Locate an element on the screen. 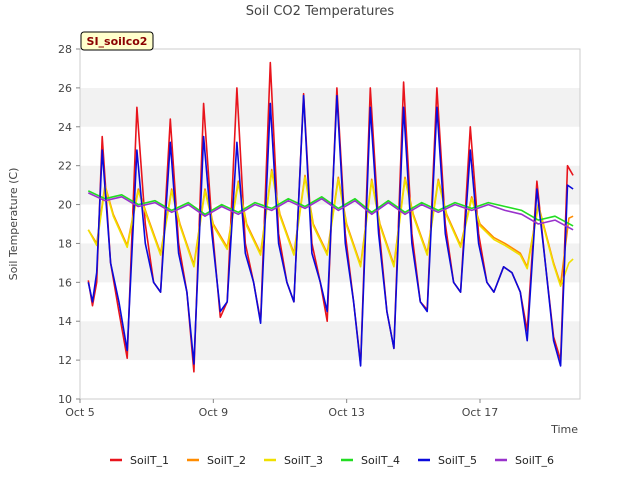  y-tick-label: 28 is located at coordinates (65, 49).